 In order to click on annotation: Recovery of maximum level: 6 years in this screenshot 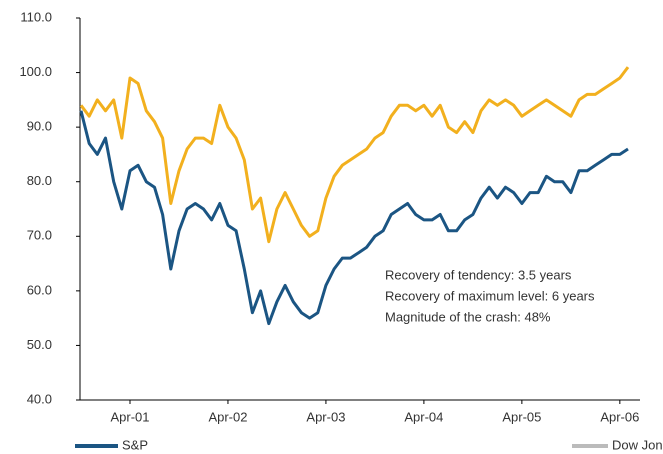, I will do `click(490, 295)`.